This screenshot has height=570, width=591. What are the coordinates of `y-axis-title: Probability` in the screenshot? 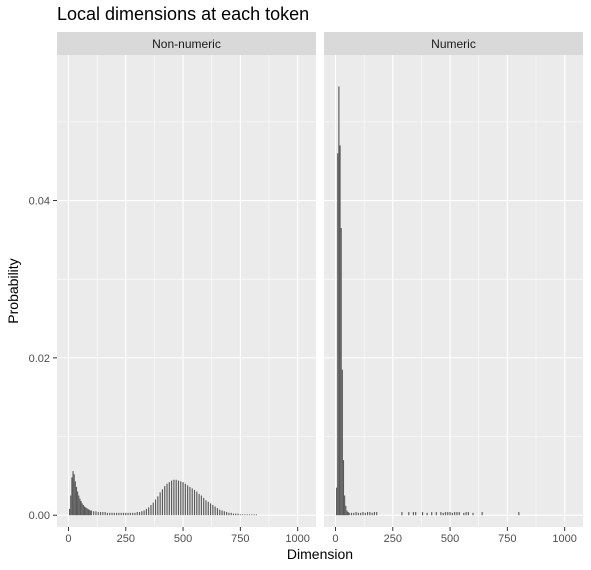 It's located at (13, 290).